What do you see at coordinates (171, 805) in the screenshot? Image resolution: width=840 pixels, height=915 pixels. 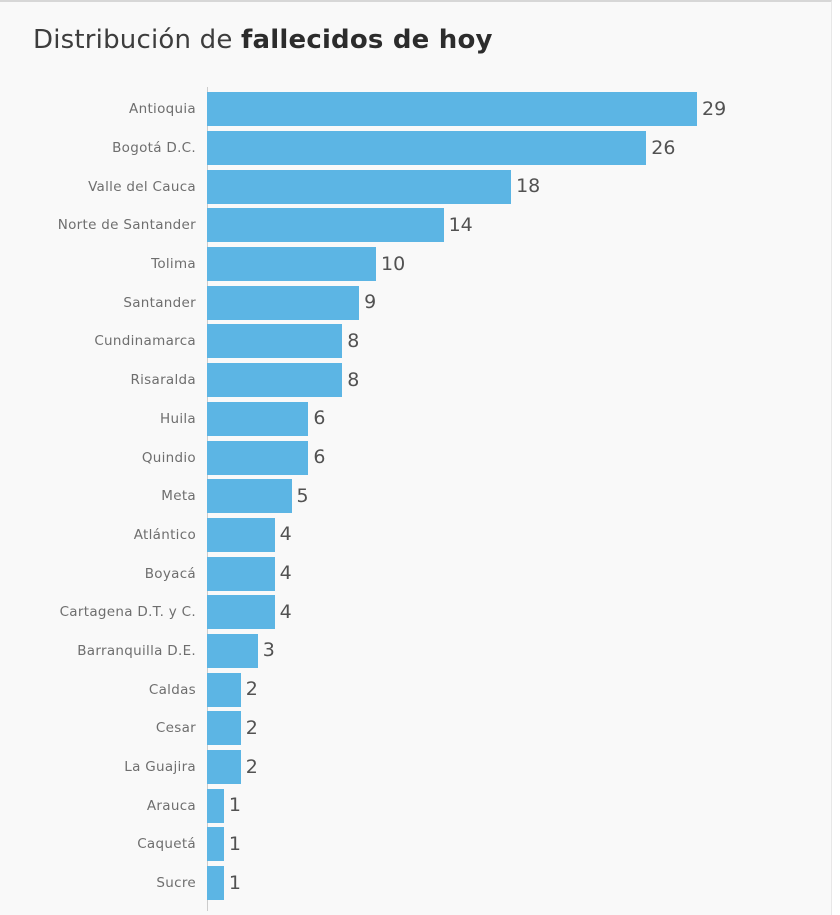 I see `category-label: Arauca` at bounding box center [171, 805].